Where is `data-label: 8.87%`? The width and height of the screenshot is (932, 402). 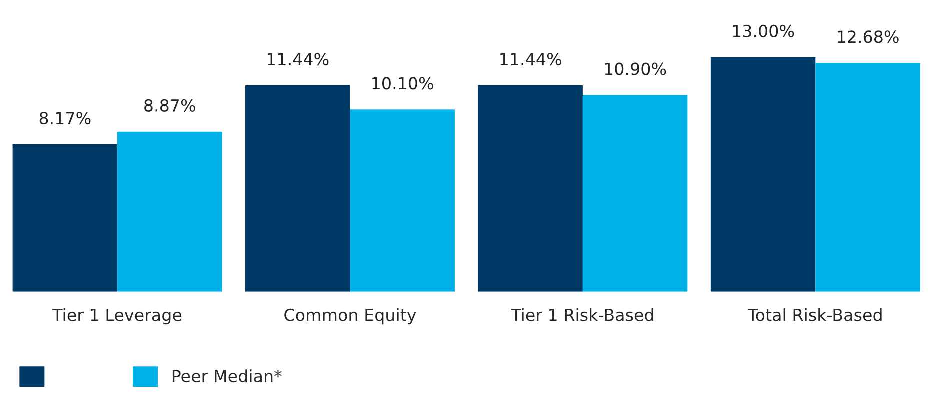 data-label: 8.87% is located at coordinates (170, 105).